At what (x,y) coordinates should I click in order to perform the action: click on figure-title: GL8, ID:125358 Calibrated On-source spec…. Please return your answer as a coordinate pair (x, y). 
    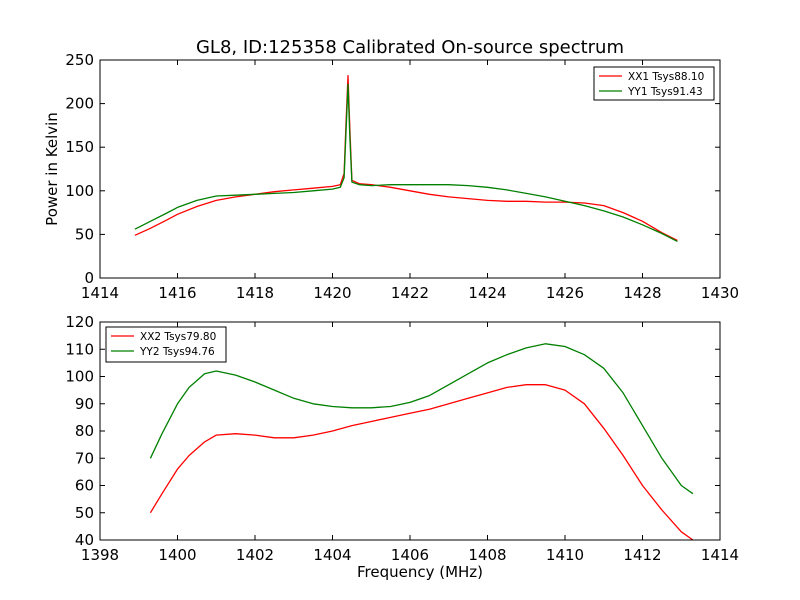
    Looking at the image, I should click on (410, 47).